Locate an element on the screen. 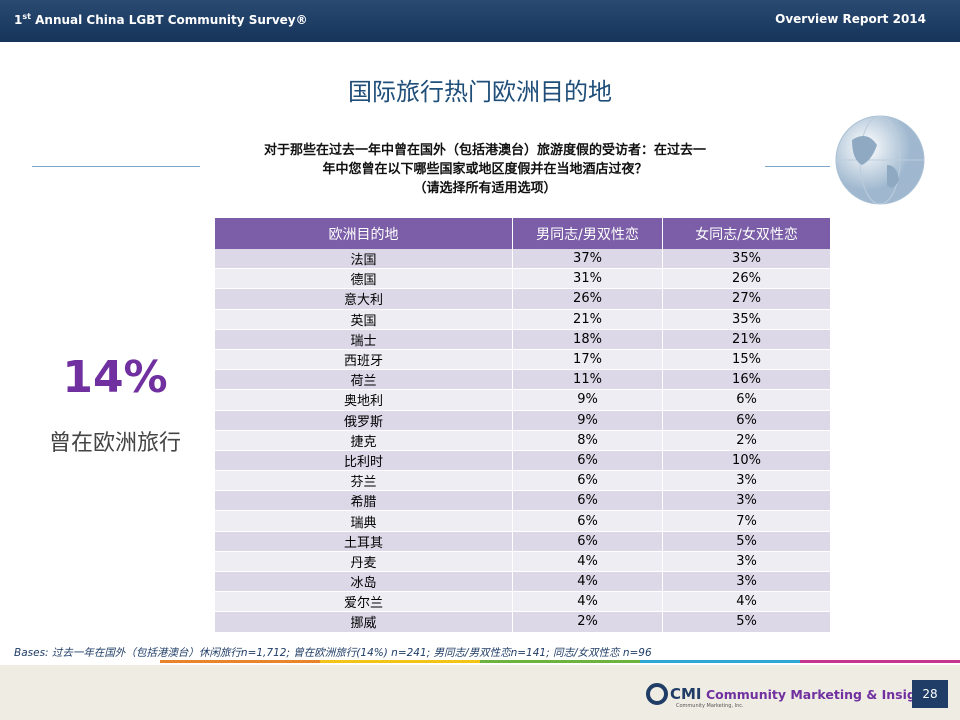  logo-mark is located at coordinates (657, 694).